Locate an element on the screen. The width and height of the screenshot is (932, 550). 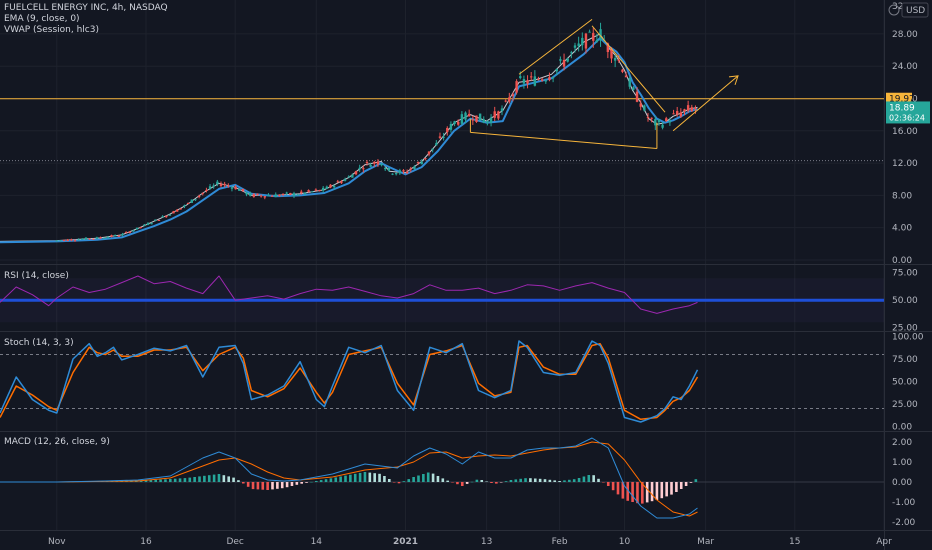
macd-legend: MACD (12, 26, close, 9) is located at coordinates (57, 442).